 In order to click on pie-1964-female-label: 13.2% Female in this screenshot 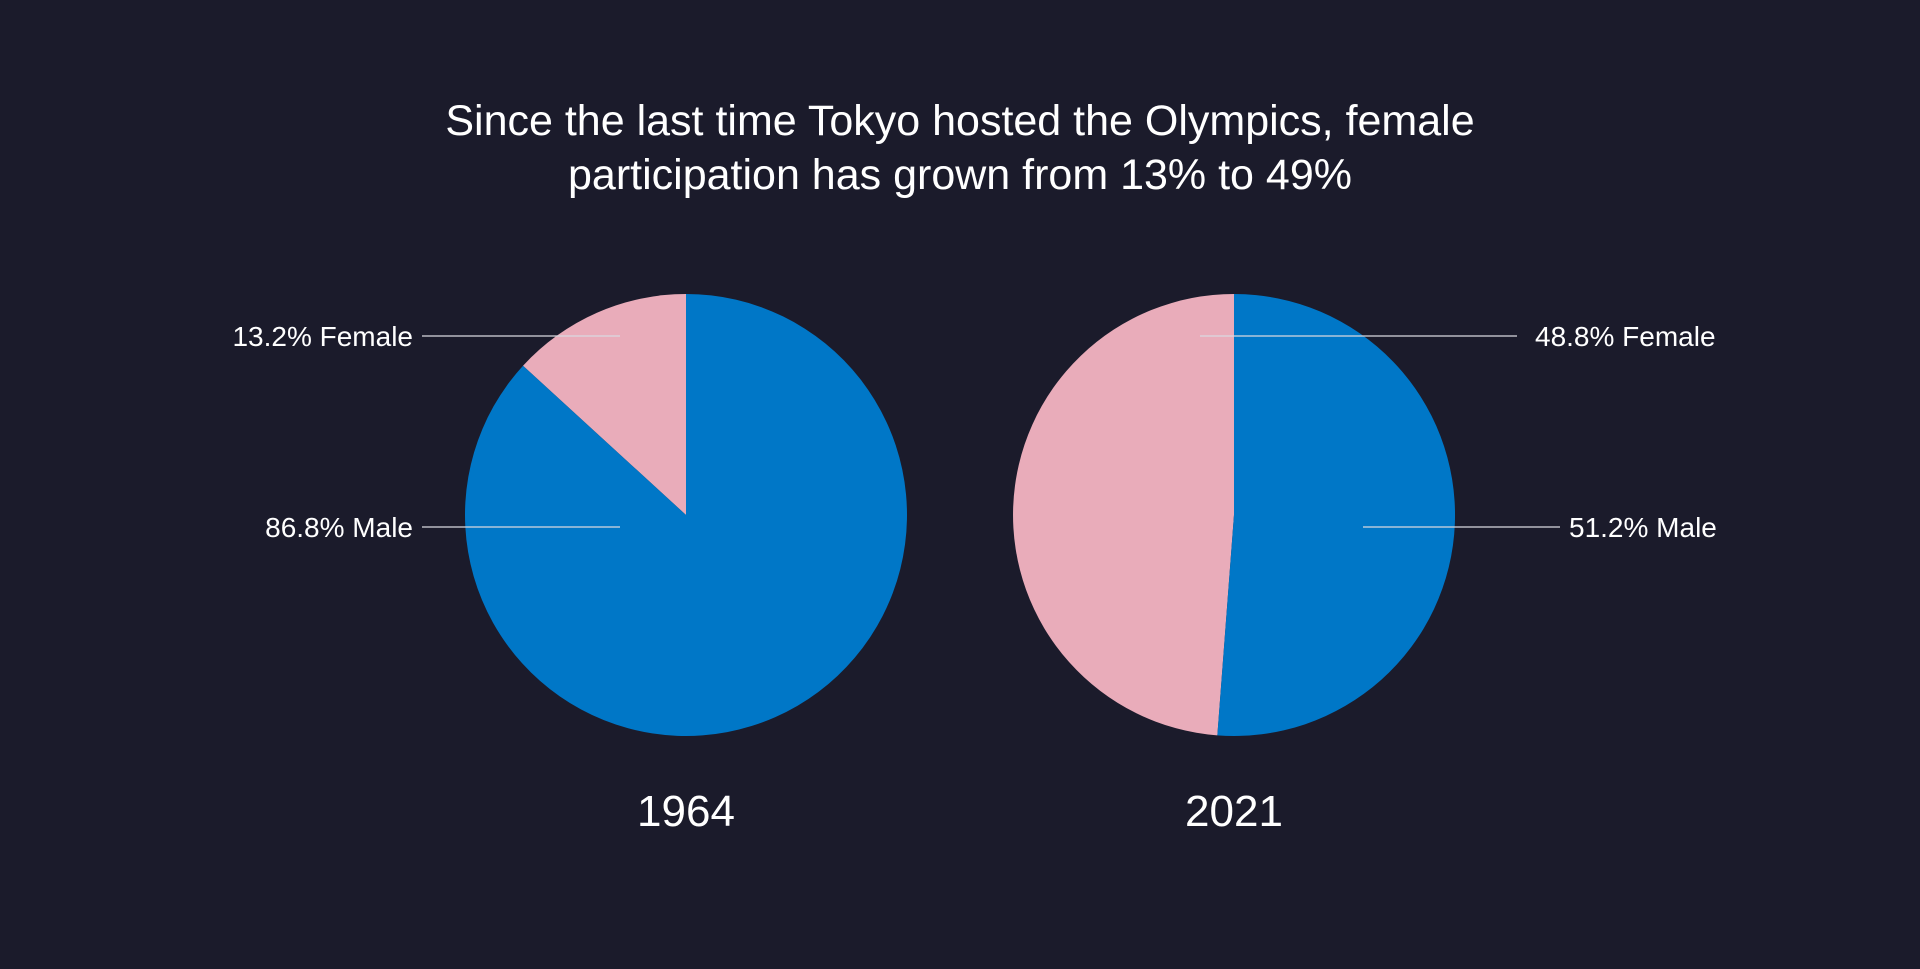, I will do `click(322, 336)`.